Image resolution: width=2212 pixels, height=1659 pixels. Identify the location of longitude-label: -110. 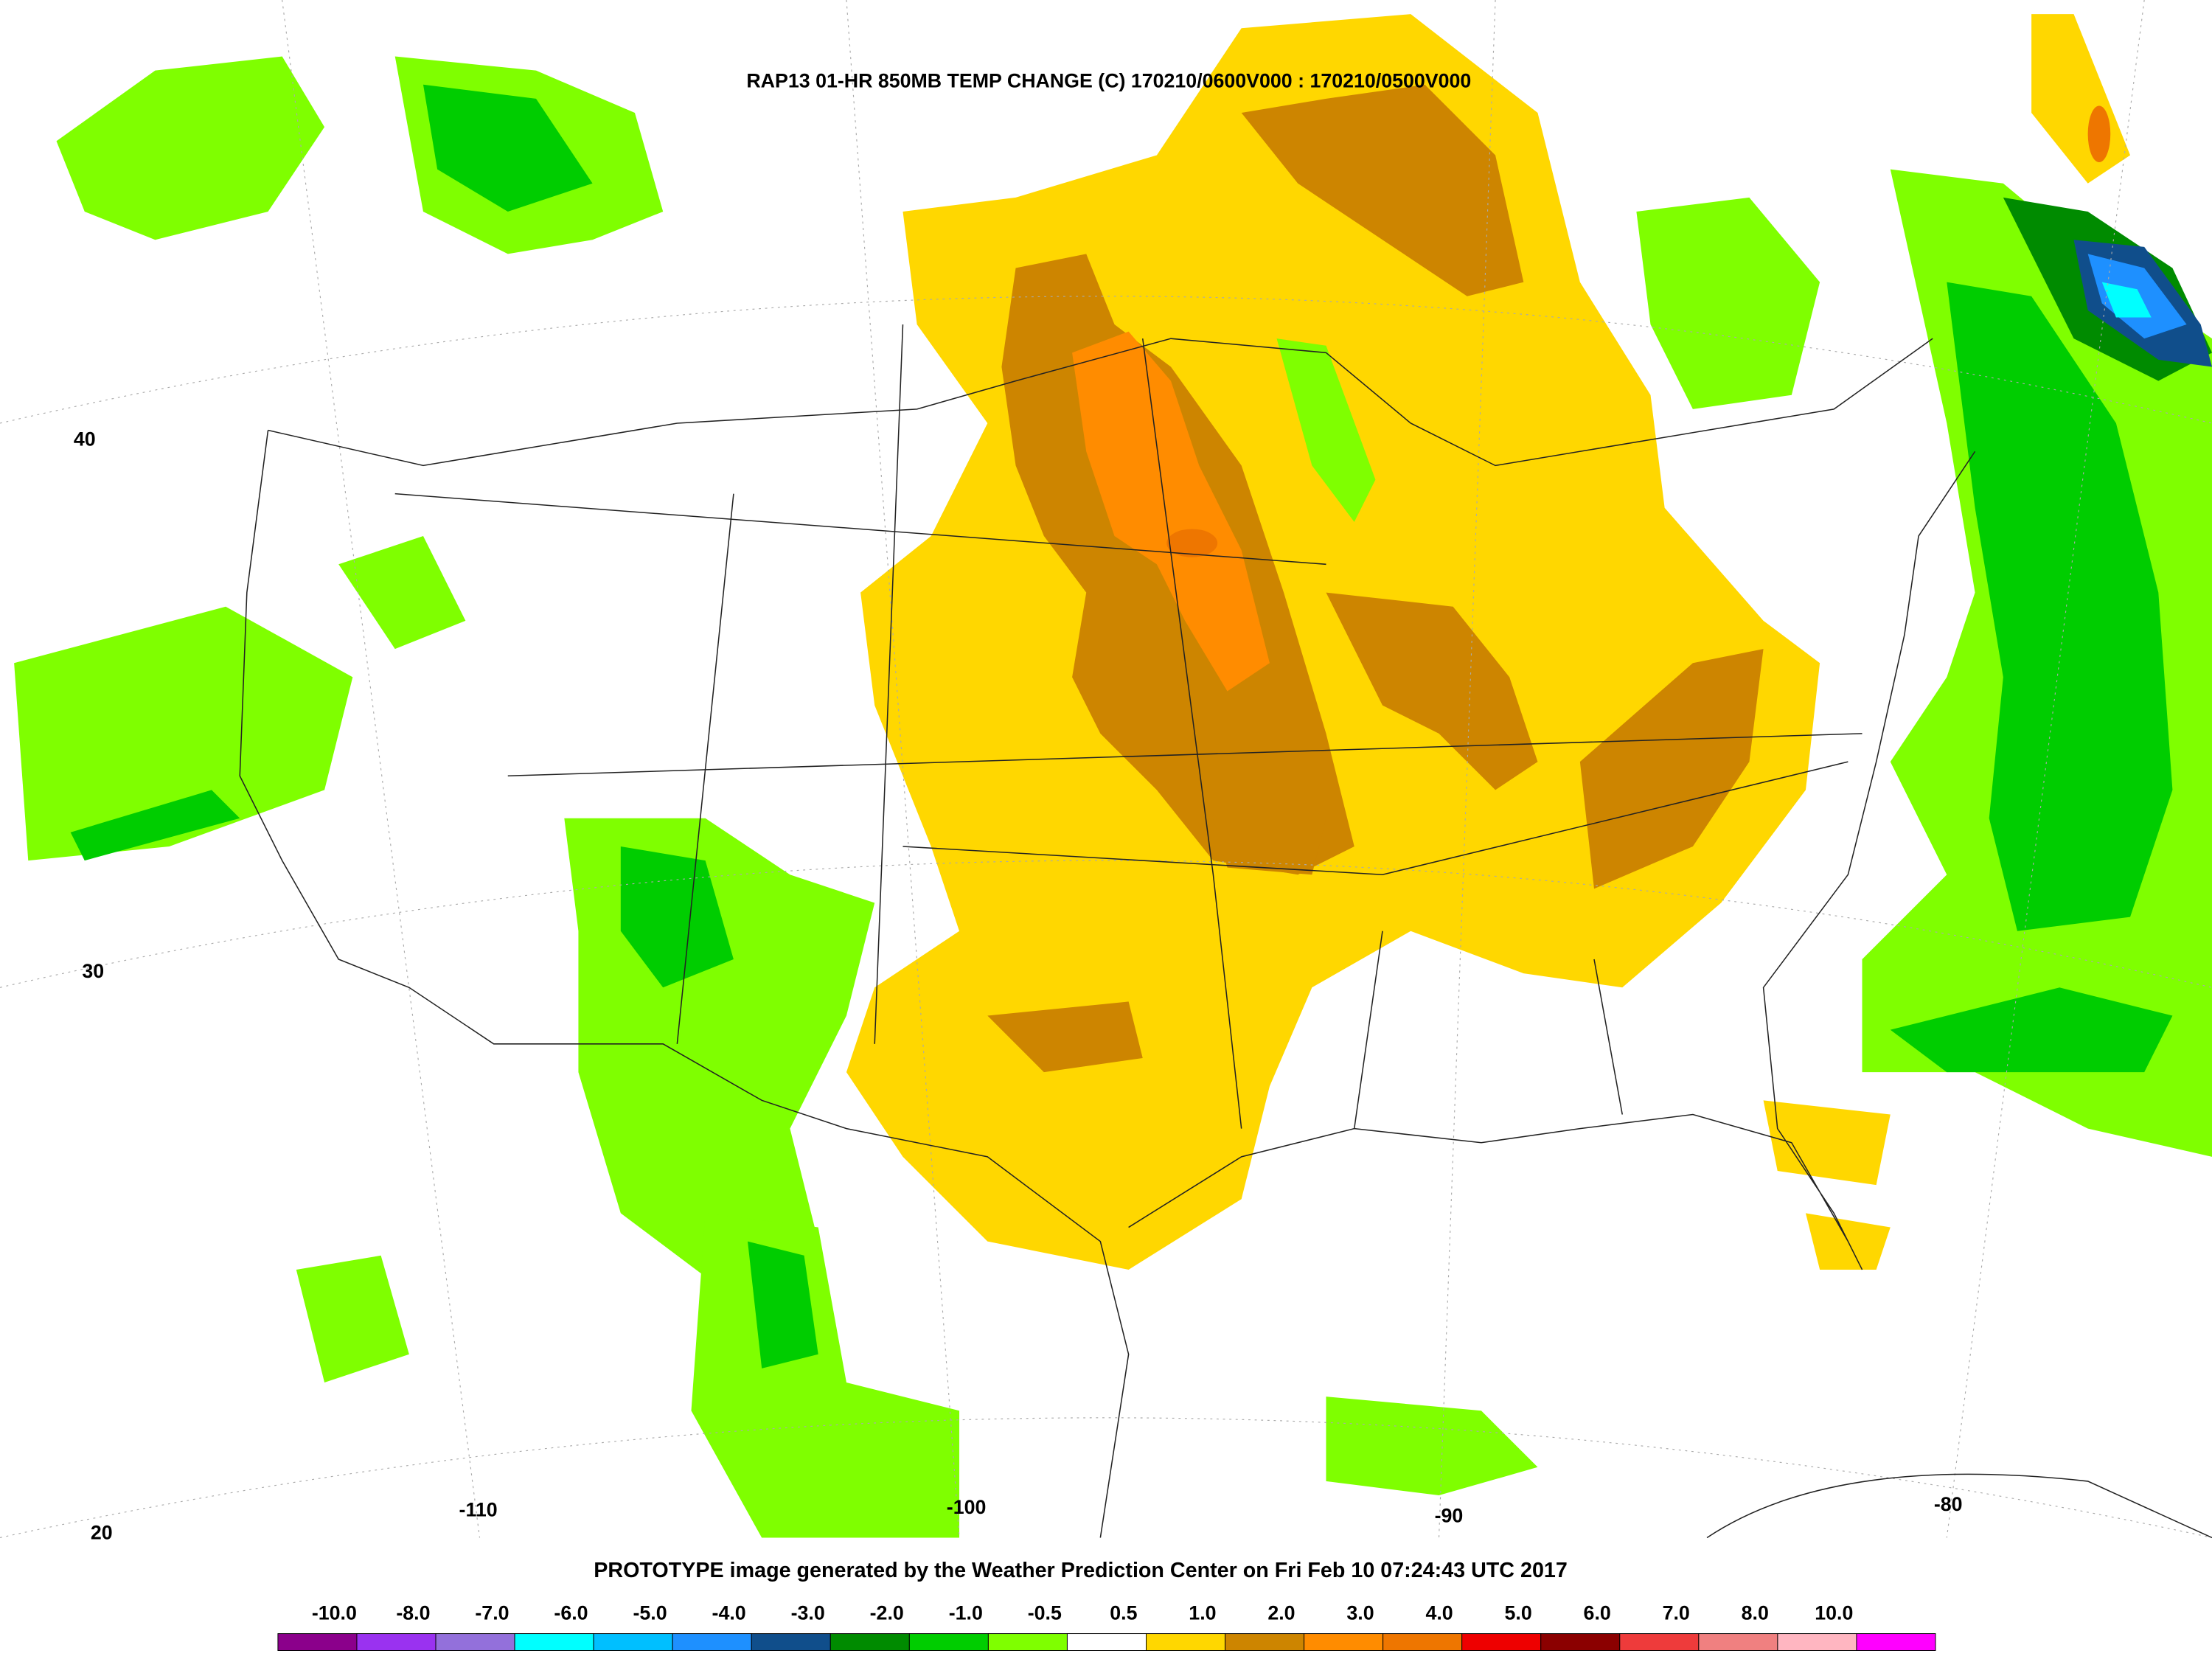
(478, 1510).